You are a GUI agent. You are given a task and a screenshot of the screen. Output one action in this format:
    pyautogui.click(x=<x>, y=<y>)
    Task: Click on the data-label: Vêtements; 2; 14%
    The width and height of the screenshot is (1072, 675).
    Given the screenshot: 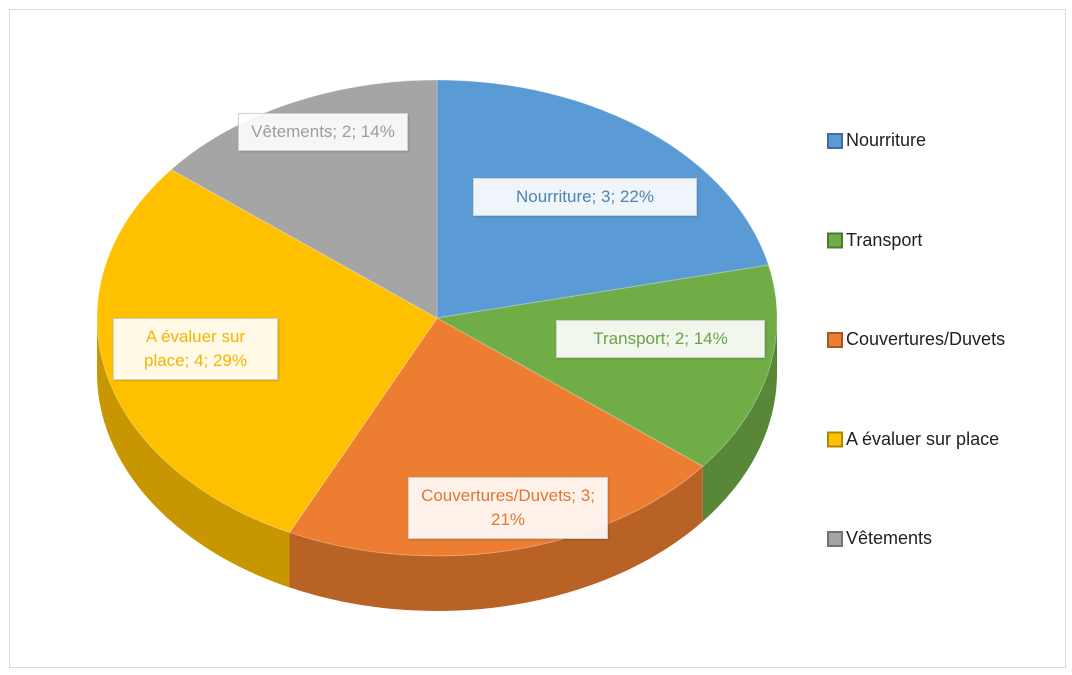 What is the action you would take?
    pyautogui.click(x=323, y=132)
    